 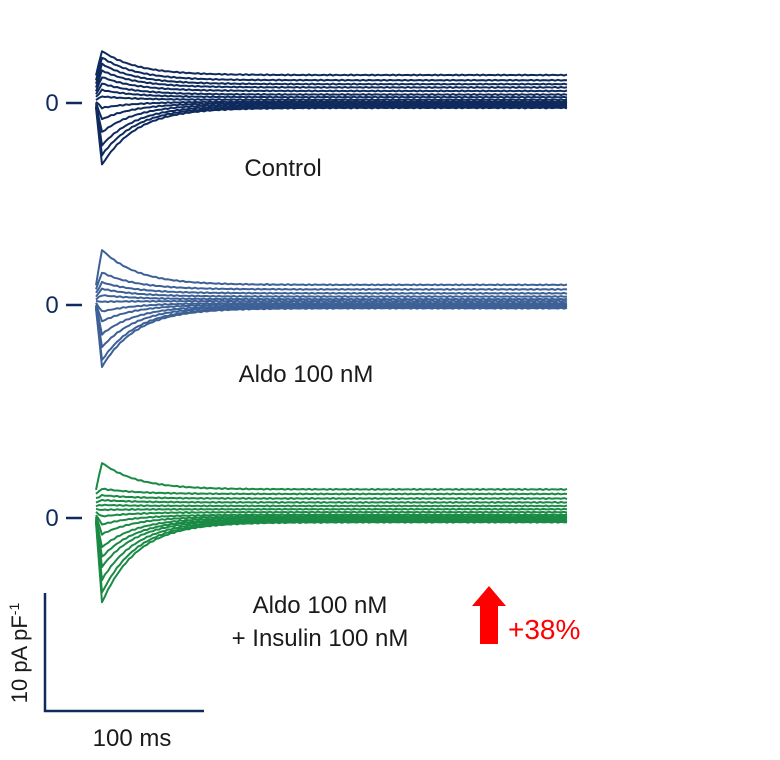 What do you see at coordinates (306, 374) in the screenshot?
I see `panel-label-aldo: Aldo 100 nM` at bounding box center [306, 374].